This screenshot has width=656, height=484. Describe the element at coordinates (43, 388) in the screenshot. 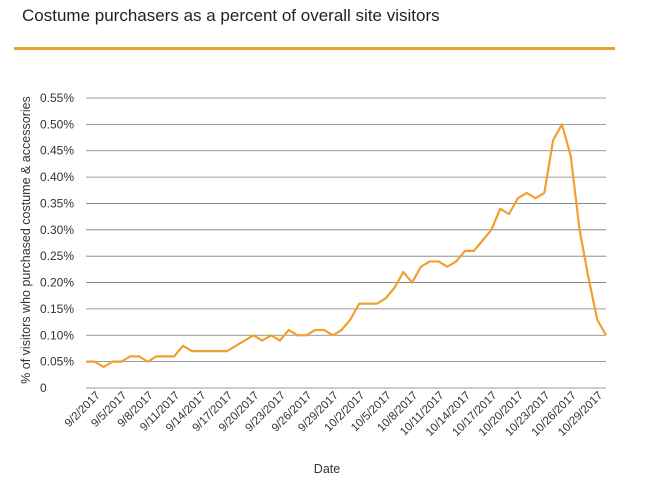

I see `y-tick-label: 0` at that location.